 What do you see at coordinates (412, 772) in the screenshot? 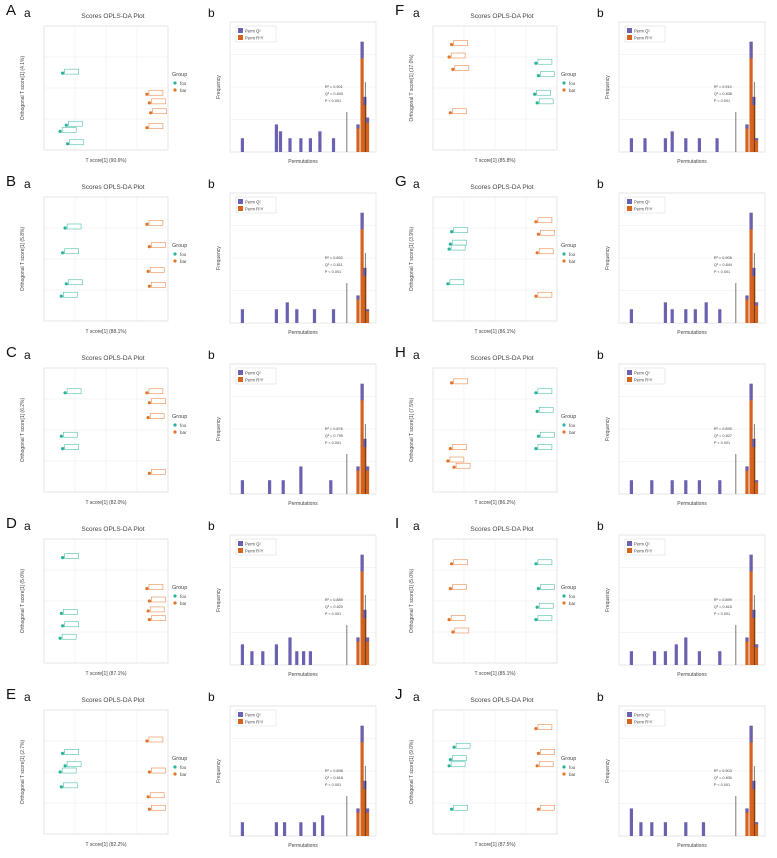
I see `scores-ylabel: Orthogonal T score[1] (9.0%)` at bounding box center [412, 772].